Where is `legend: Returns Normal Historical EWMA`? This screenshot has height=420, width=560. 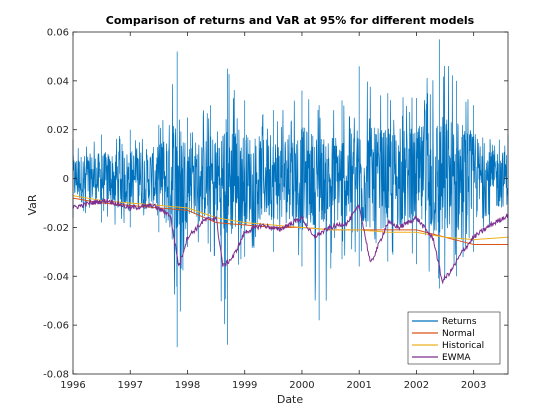
legend: Returns Normal Historical EWMA is located at coordinates (454, 338).